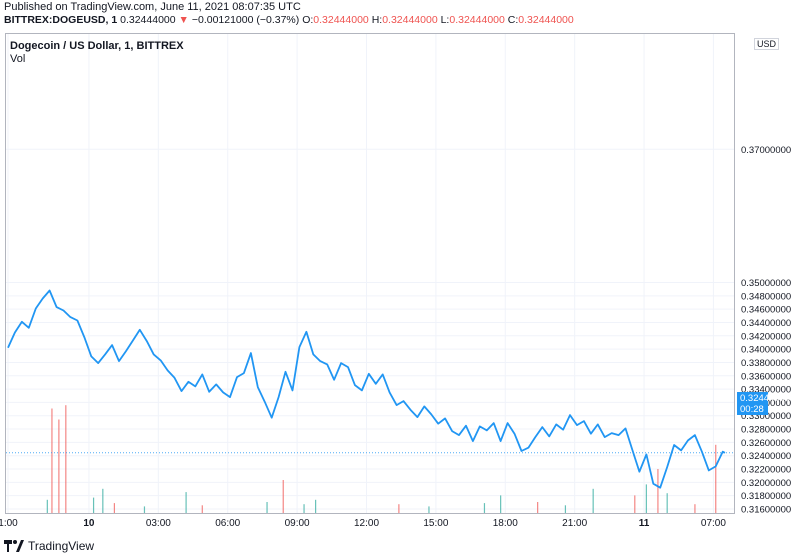 The image size is (800, 560). I want to click on bar-countdown: 00:28, so click(752, 409).